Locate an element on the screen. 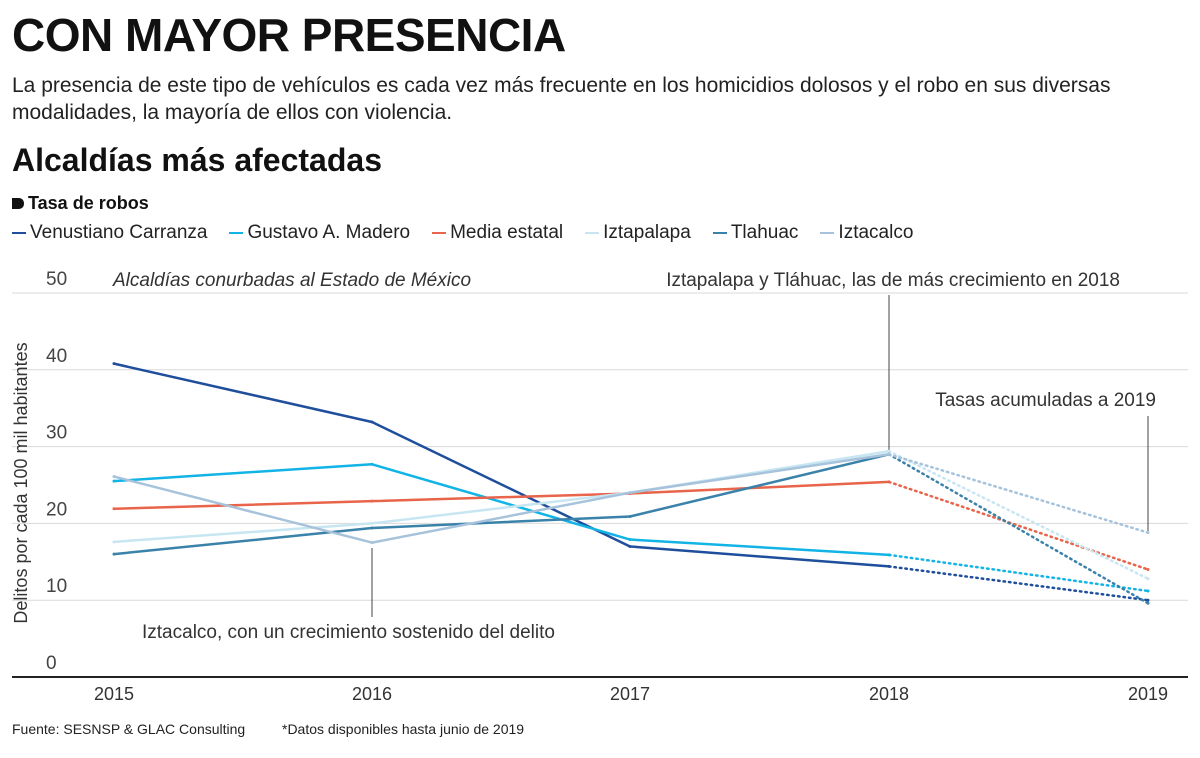  measure-label: Tasa de robos is located at coordinates (80, 203).